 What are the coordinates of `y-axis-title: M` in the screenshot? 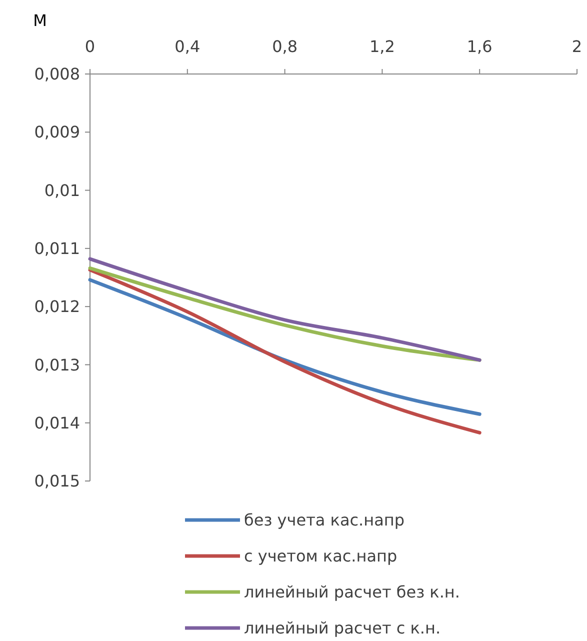 It's located at (40, 20).